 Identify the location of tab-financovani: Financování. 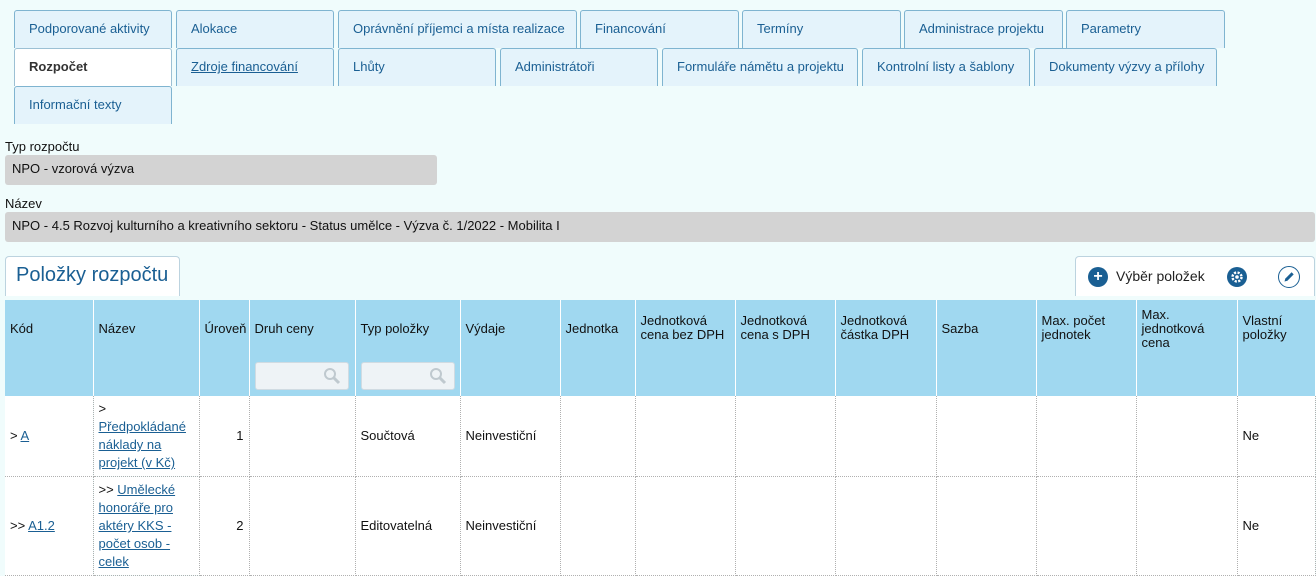
(659, 29).